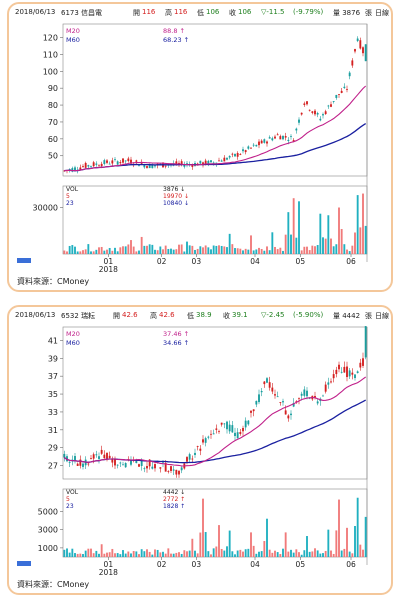 The height and width of the screenshot is (600, 400). What do you see at coordinates (53, 340) in the screenshot?
I see `y-tick-label: 41` at bounding box center [53, 340].